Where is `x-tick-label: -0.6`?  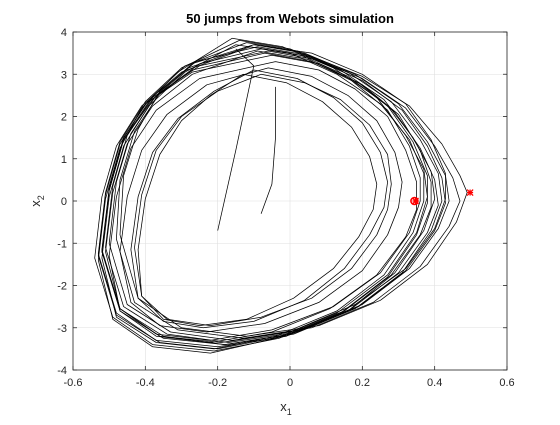
x-tick-label: -0.6 is located at coordinates (73, 383).